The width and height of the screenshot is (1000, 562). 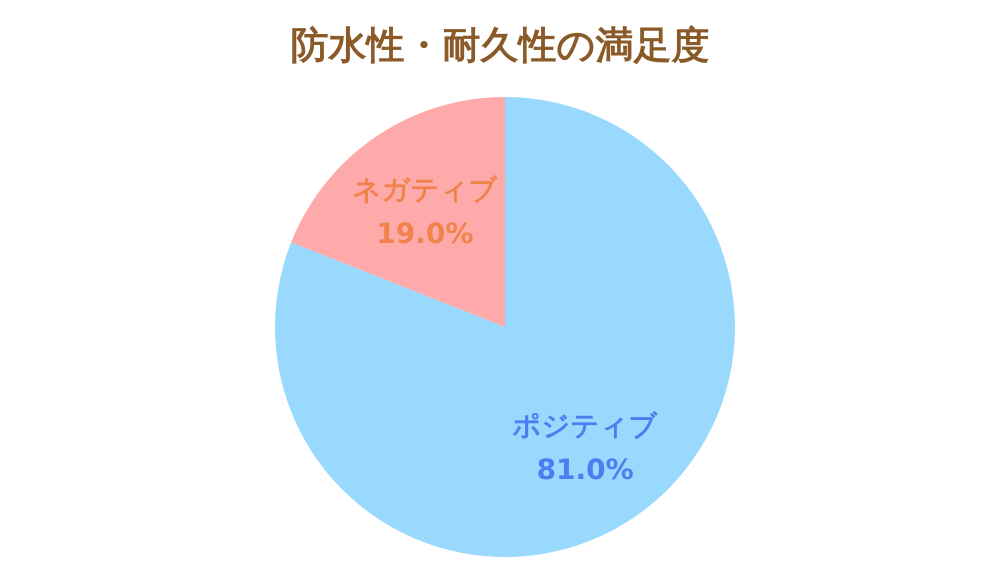 What do you see at coordinates (425, 233) in the screenshot?
I see `data-label: 19.0%` at bounding box center [425, 233].